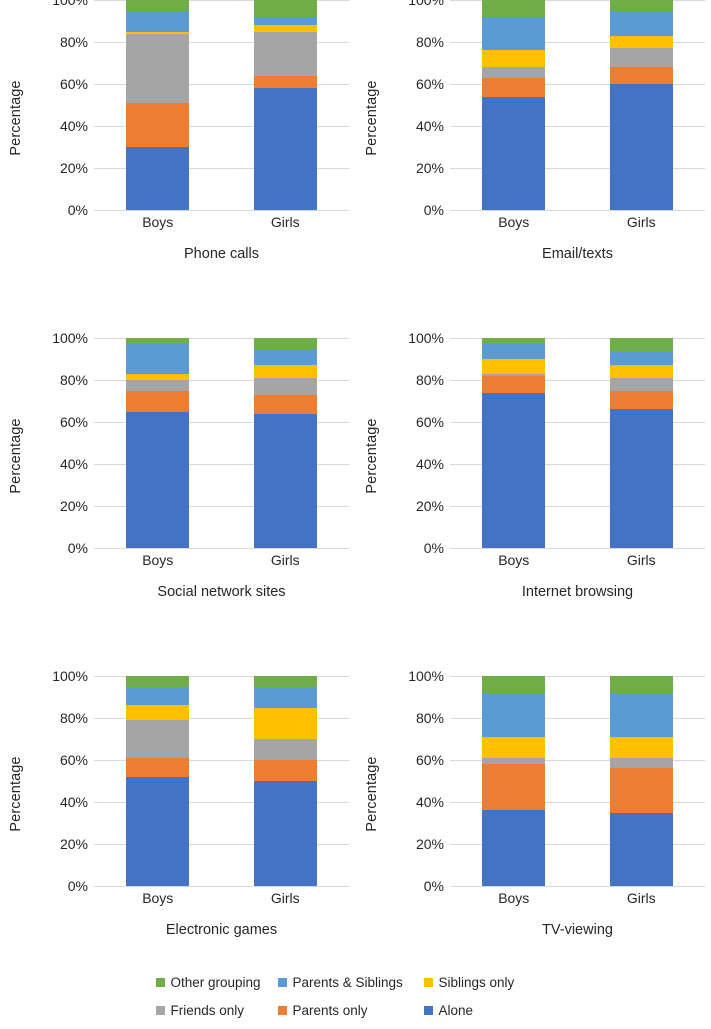 The image size is (711, 1029). Describe the element at coordinates (216, 982) in the screenshot. I see `legend-item-other-grouping: Other grouping` at that location.